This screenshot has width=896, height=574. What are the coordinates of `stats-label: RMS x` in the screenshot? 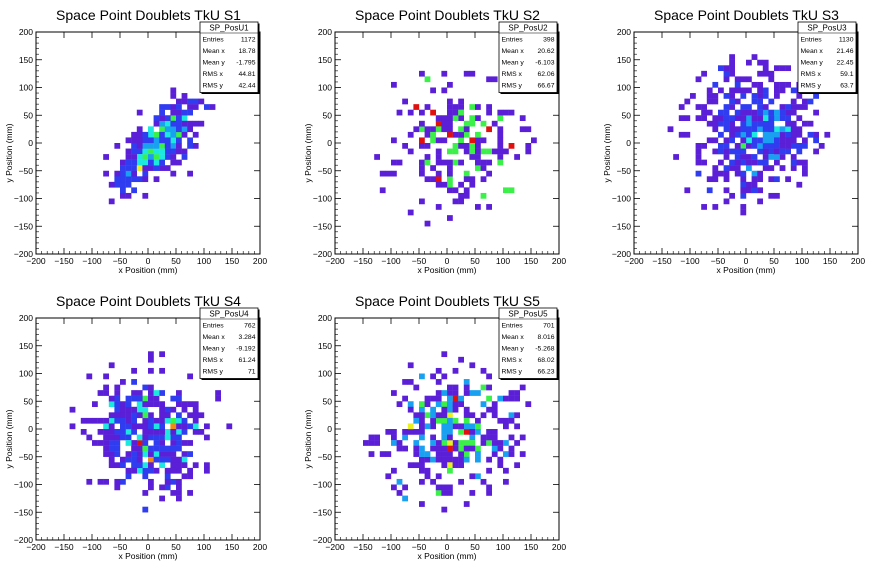 It's located at (512, 360).